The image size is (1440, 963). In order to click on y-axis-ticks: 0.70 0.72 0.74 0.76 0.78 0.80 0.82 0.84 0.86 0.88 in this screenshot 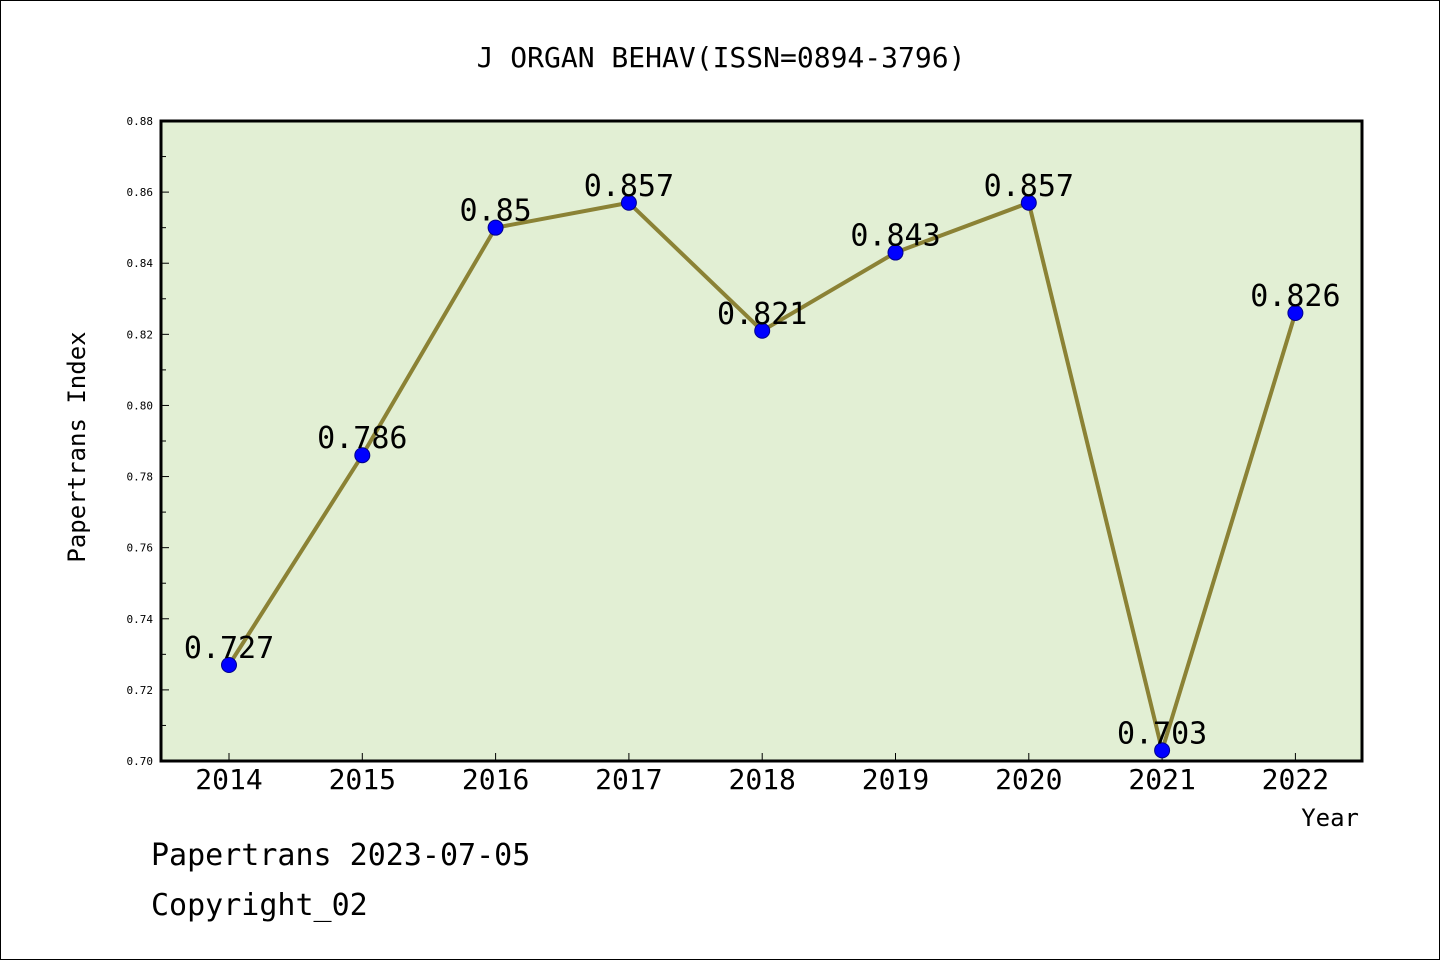, I will do `click(148, 441)`.